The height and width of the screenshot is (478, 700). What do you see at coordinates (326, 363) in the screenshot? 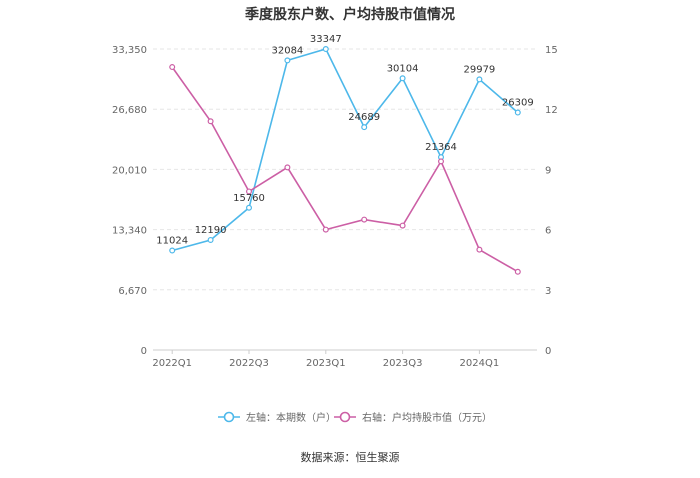
I see `x-tick-label: 2023Q1` at bounding box center [326, 363].